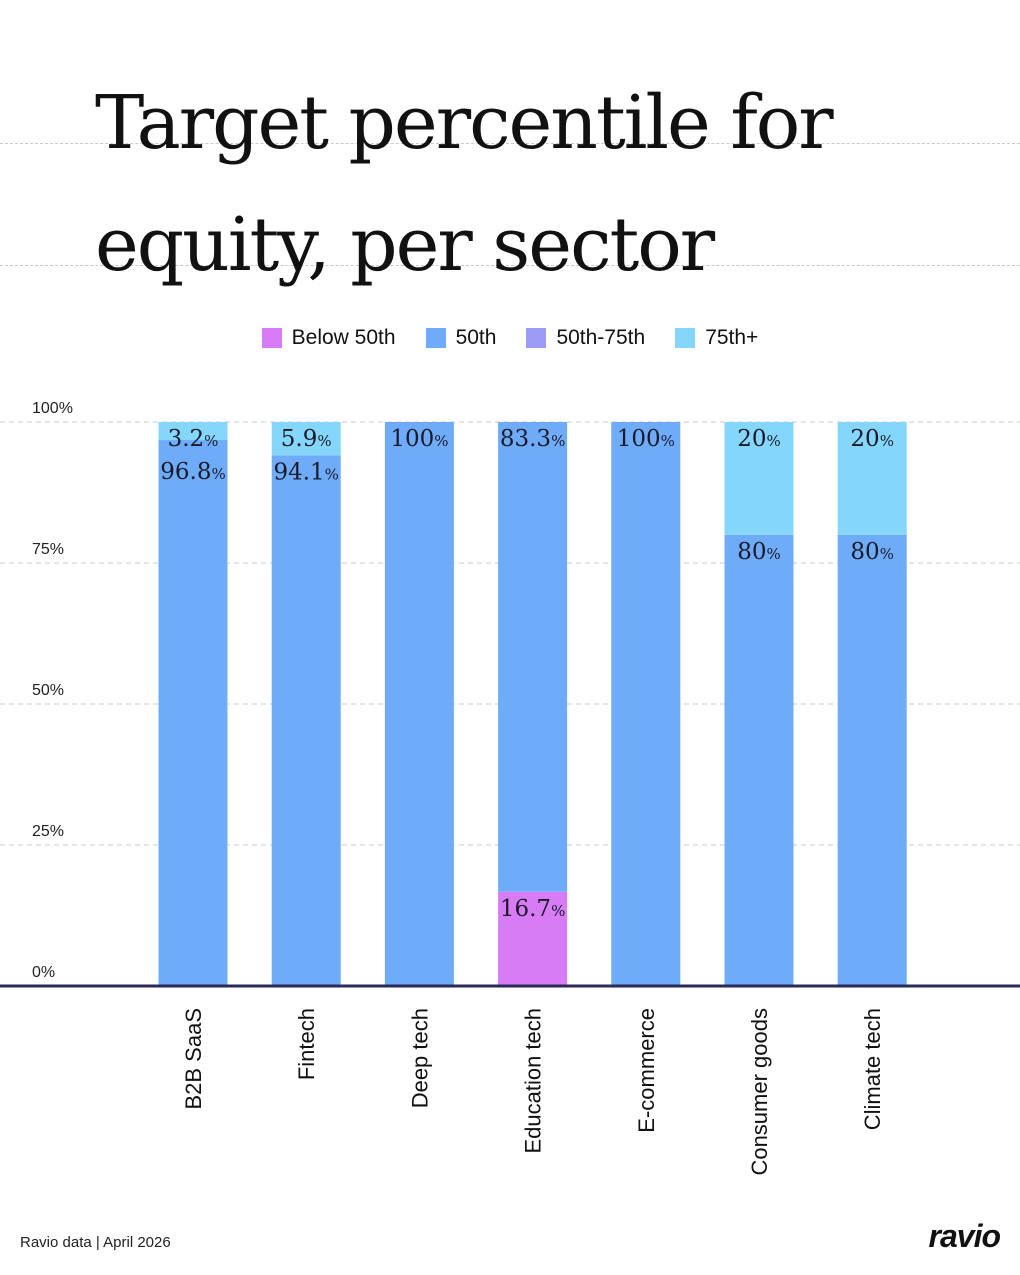 Image resolution: width=1020 pixels, height=1275 pixels. What do you see at coordinates (306, 1044) in the screenshot?
I see `x-tick-label: Fintech` at bounding box center [306, 1044].